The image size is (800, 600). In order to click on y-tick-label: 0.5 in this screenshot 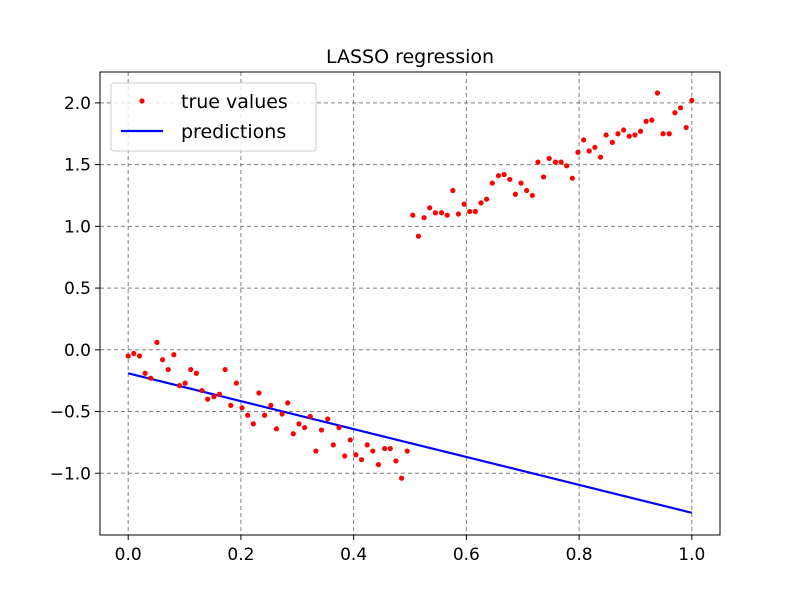, I will do `click(77, 289)`.